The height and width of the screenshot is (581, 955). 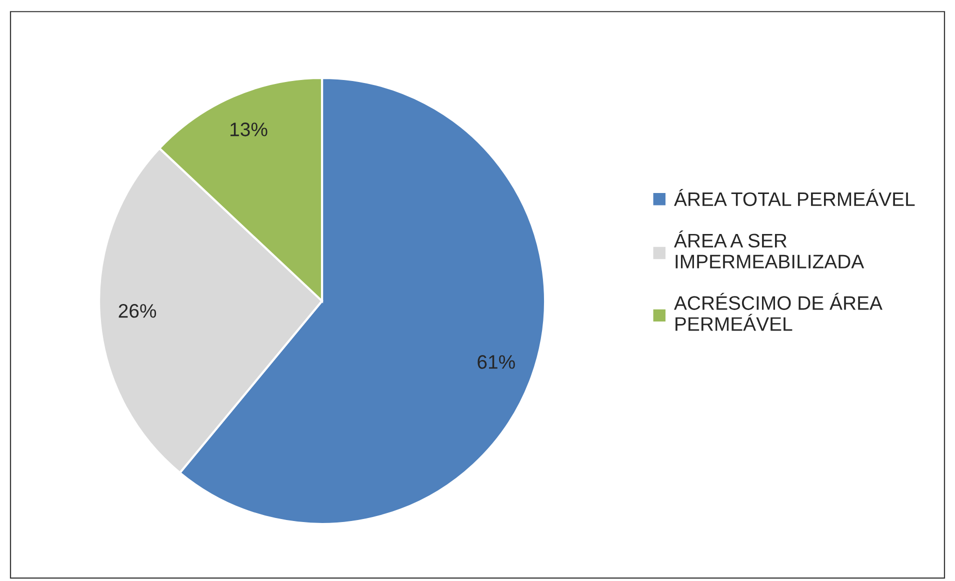 I want to click on data-label: 13%, so click(x=249, y=129).